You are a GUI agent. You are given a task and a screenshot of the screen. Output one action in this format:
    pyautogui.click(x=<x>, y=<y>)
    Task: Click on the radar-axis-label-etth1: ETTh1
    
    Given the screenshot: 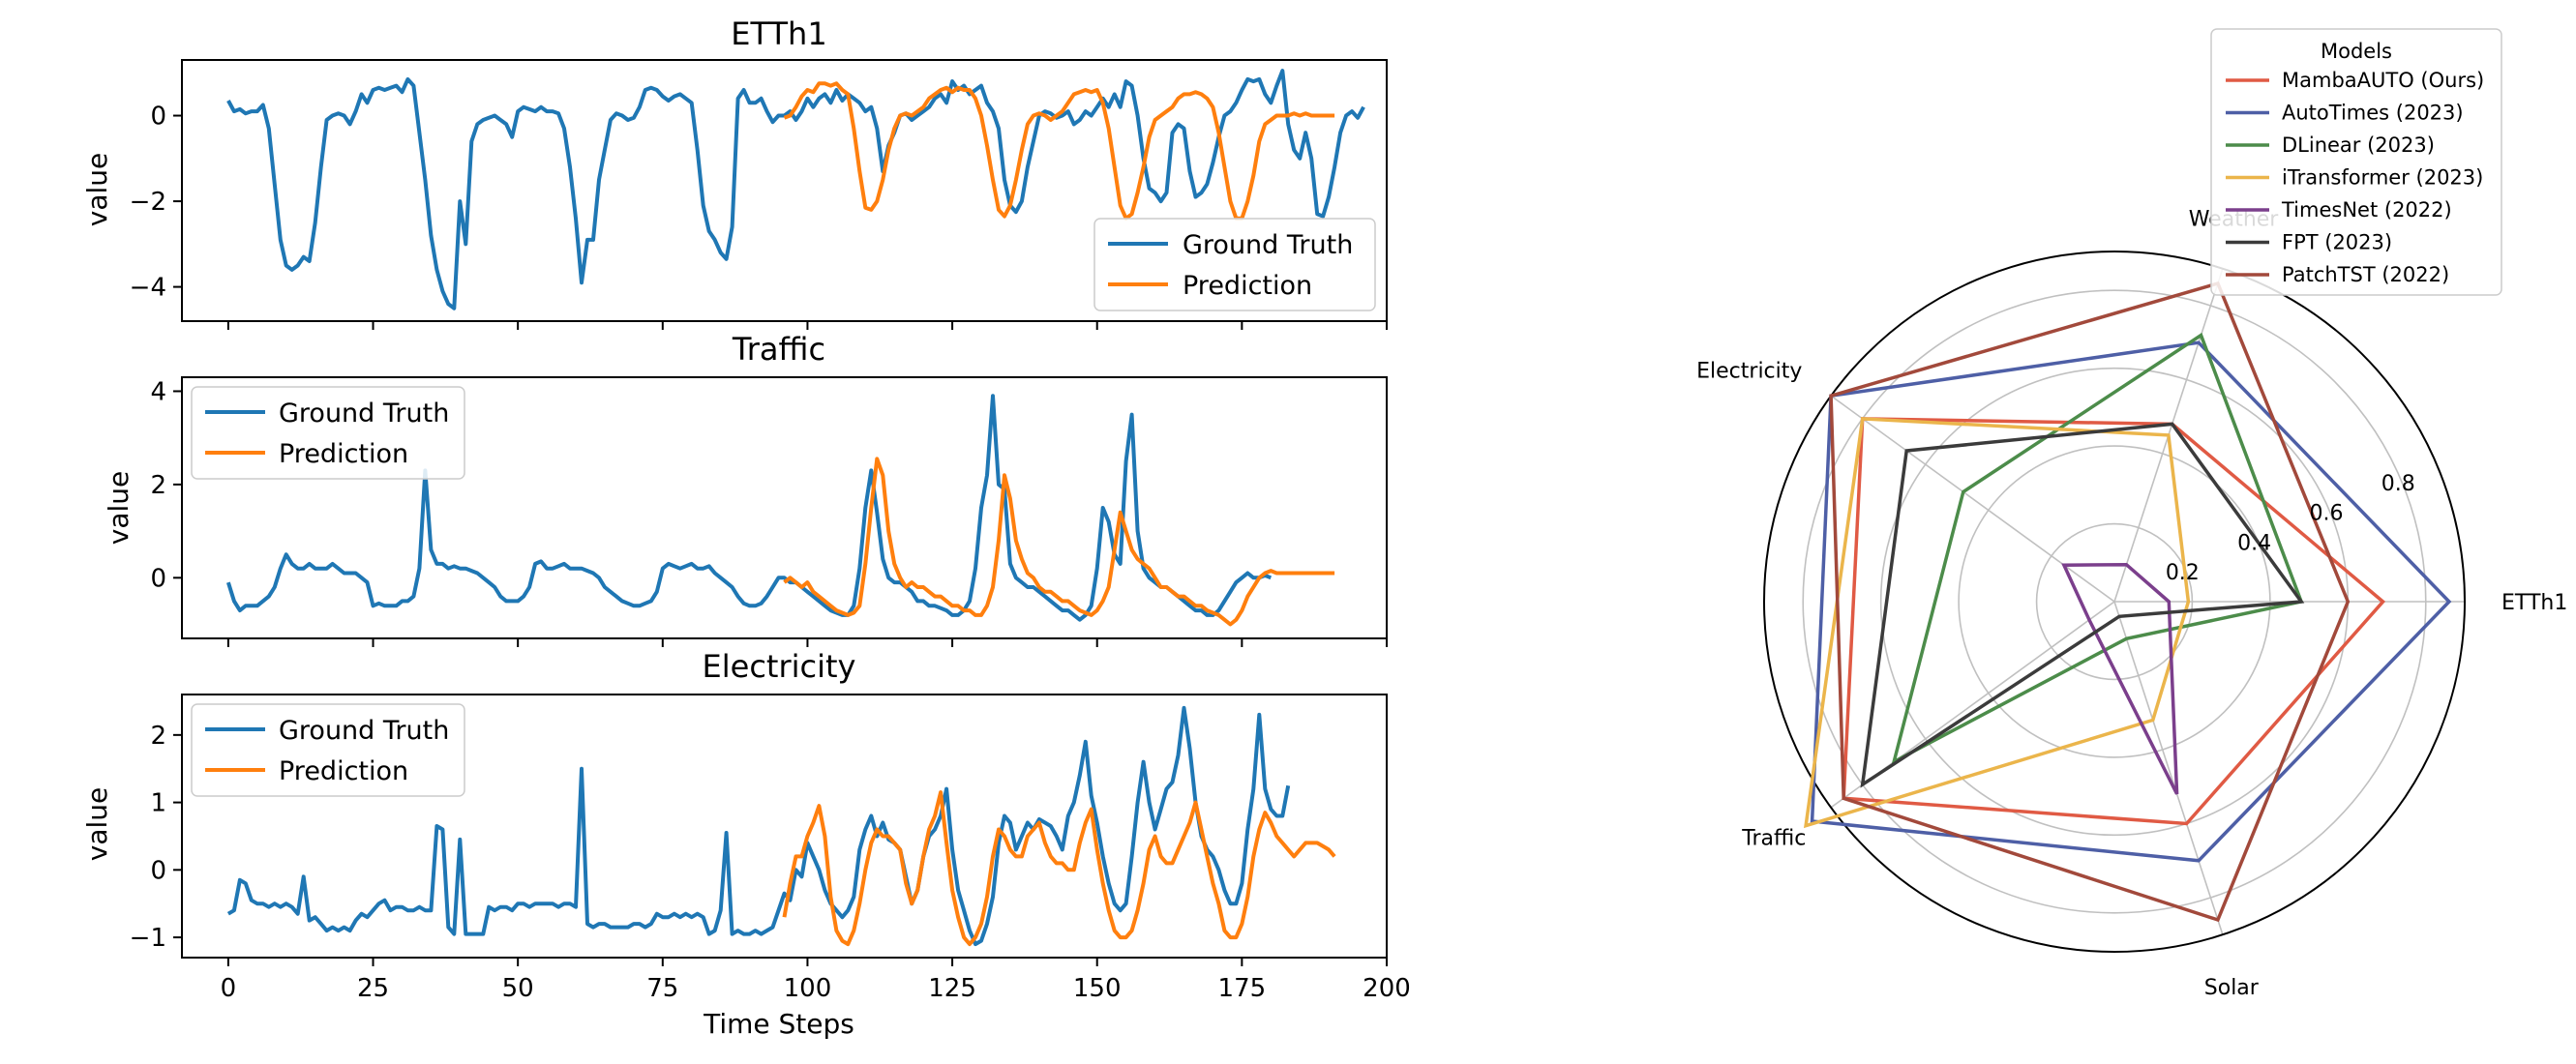 What is the action you would take?
    pyautogui.click(x=2534, y=603)
    